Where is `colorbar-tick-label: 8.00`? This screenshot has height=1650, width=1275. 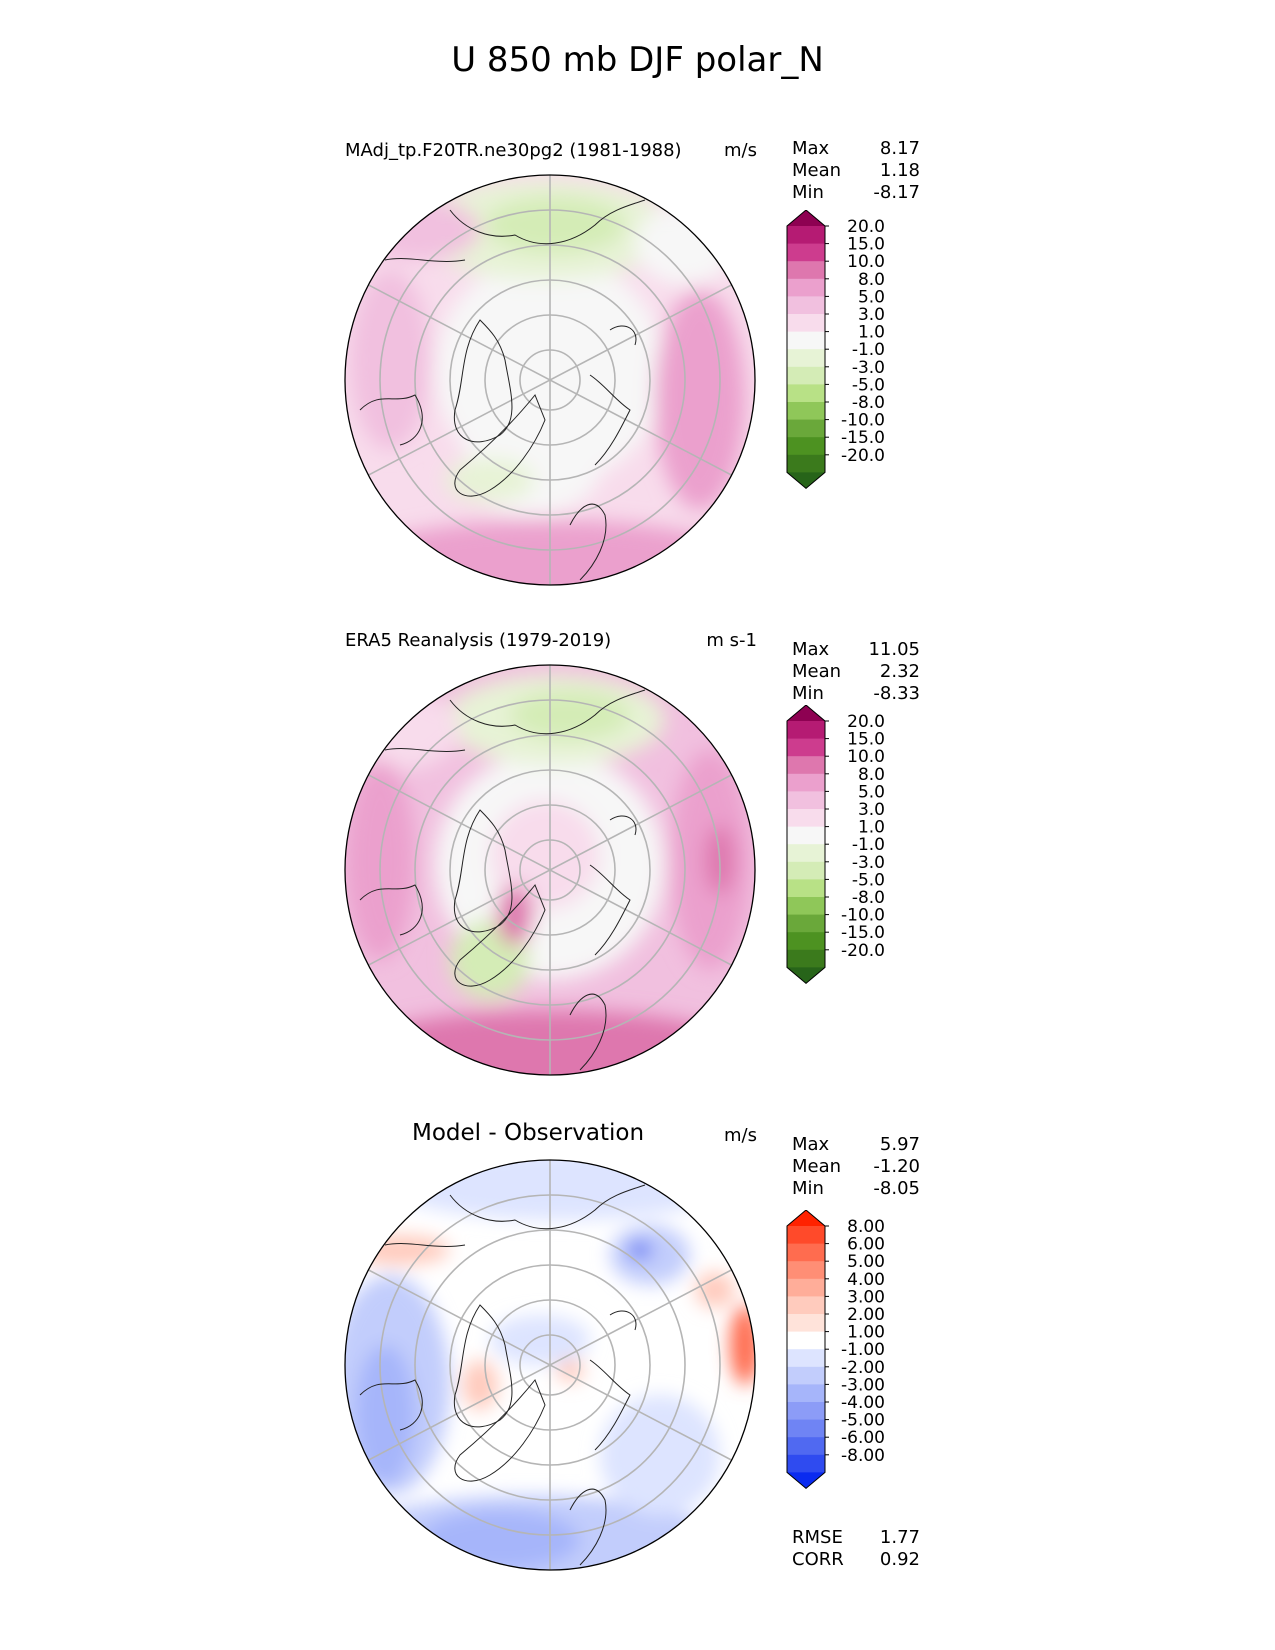 colorbar-tick-label: 8.00 is located at coordinates (866, 1227).